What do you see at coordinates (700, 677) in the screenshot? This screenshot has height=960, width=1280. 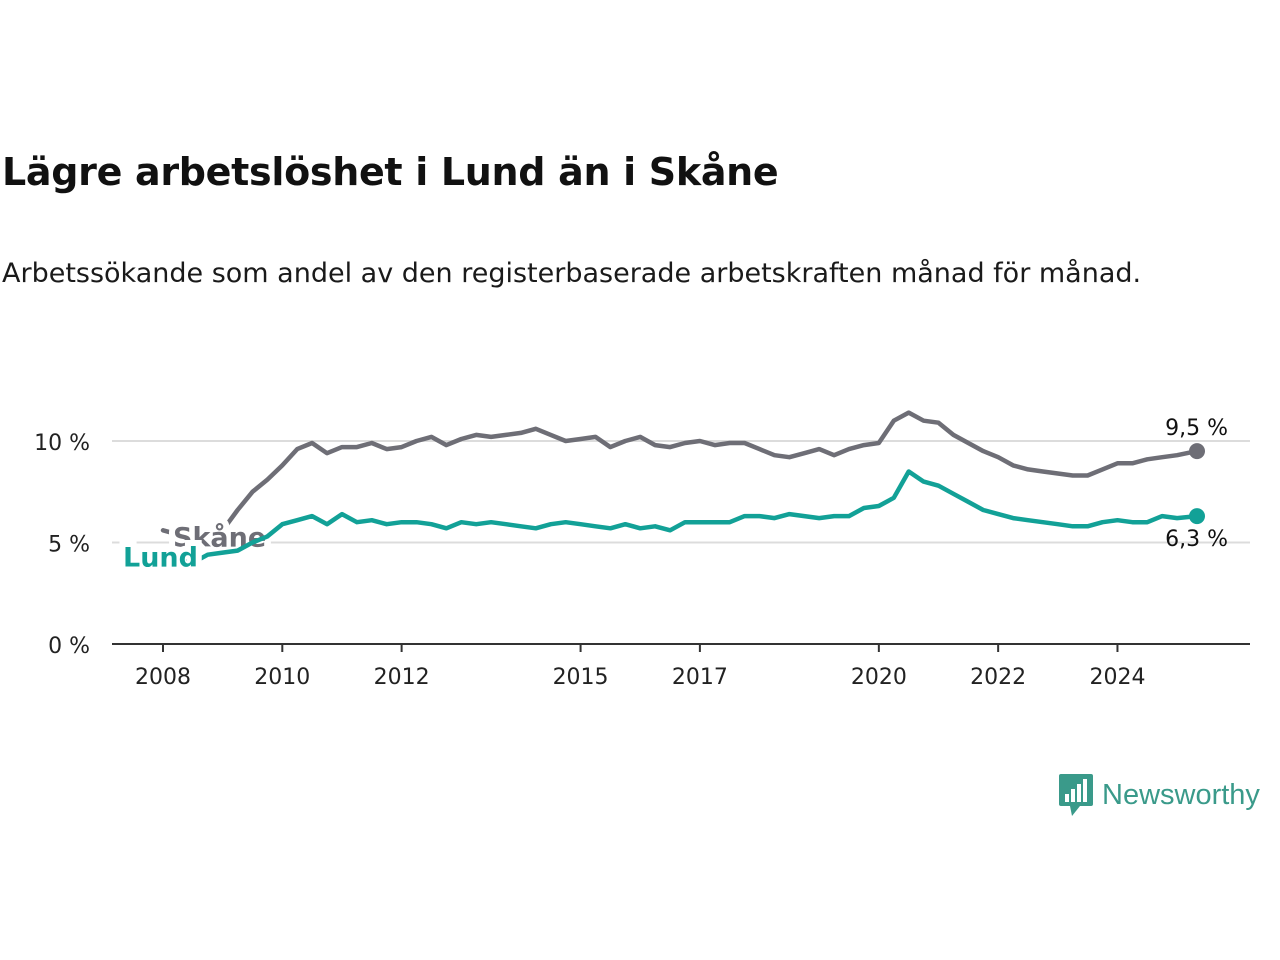 I see `x-tick-label: 2017` at bounding box center [700, 677].